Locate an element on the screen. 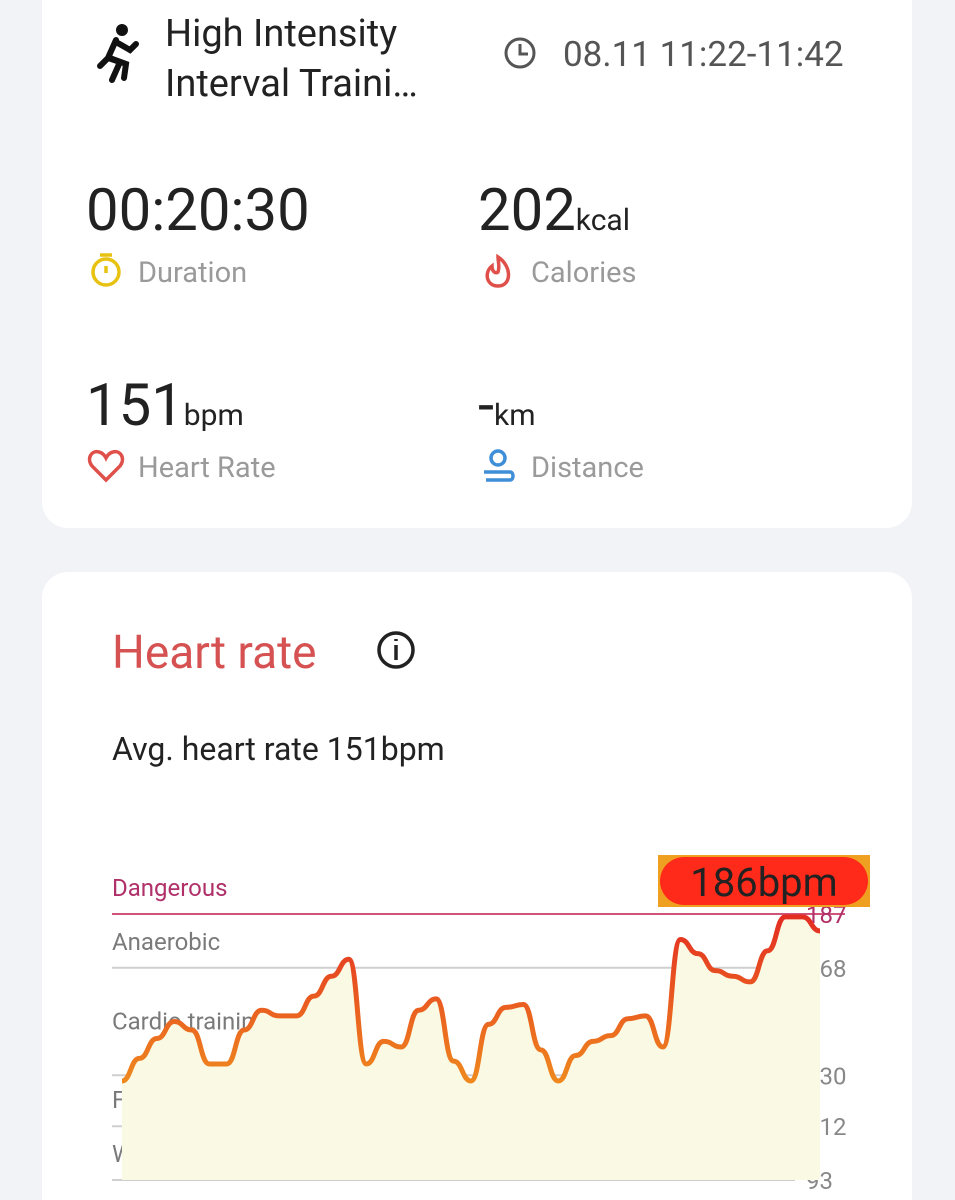 The height and width of the screenshot is (1200, 955). stat-unit: km is located at coordinates (515, 415).